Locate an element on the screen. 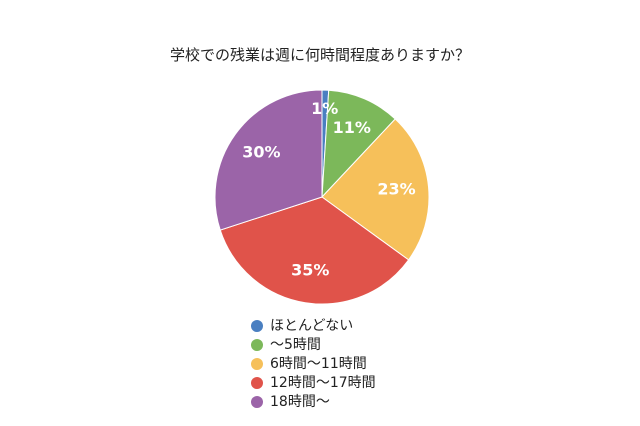 The image size is (640, 426). legend-label: ほとんどない is located at coordinates (311, 326).